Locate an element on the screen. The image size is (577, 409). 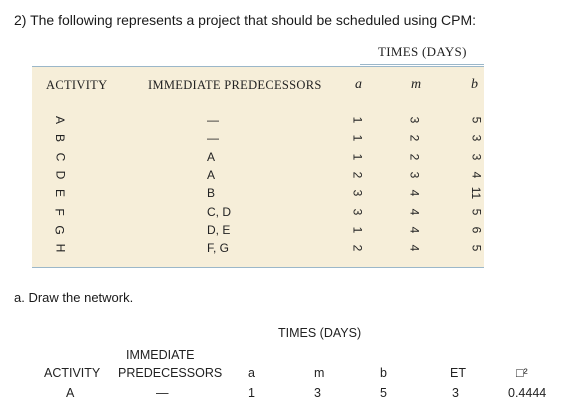
table1-cell-text: 11 is located at coordinates (476, 193).